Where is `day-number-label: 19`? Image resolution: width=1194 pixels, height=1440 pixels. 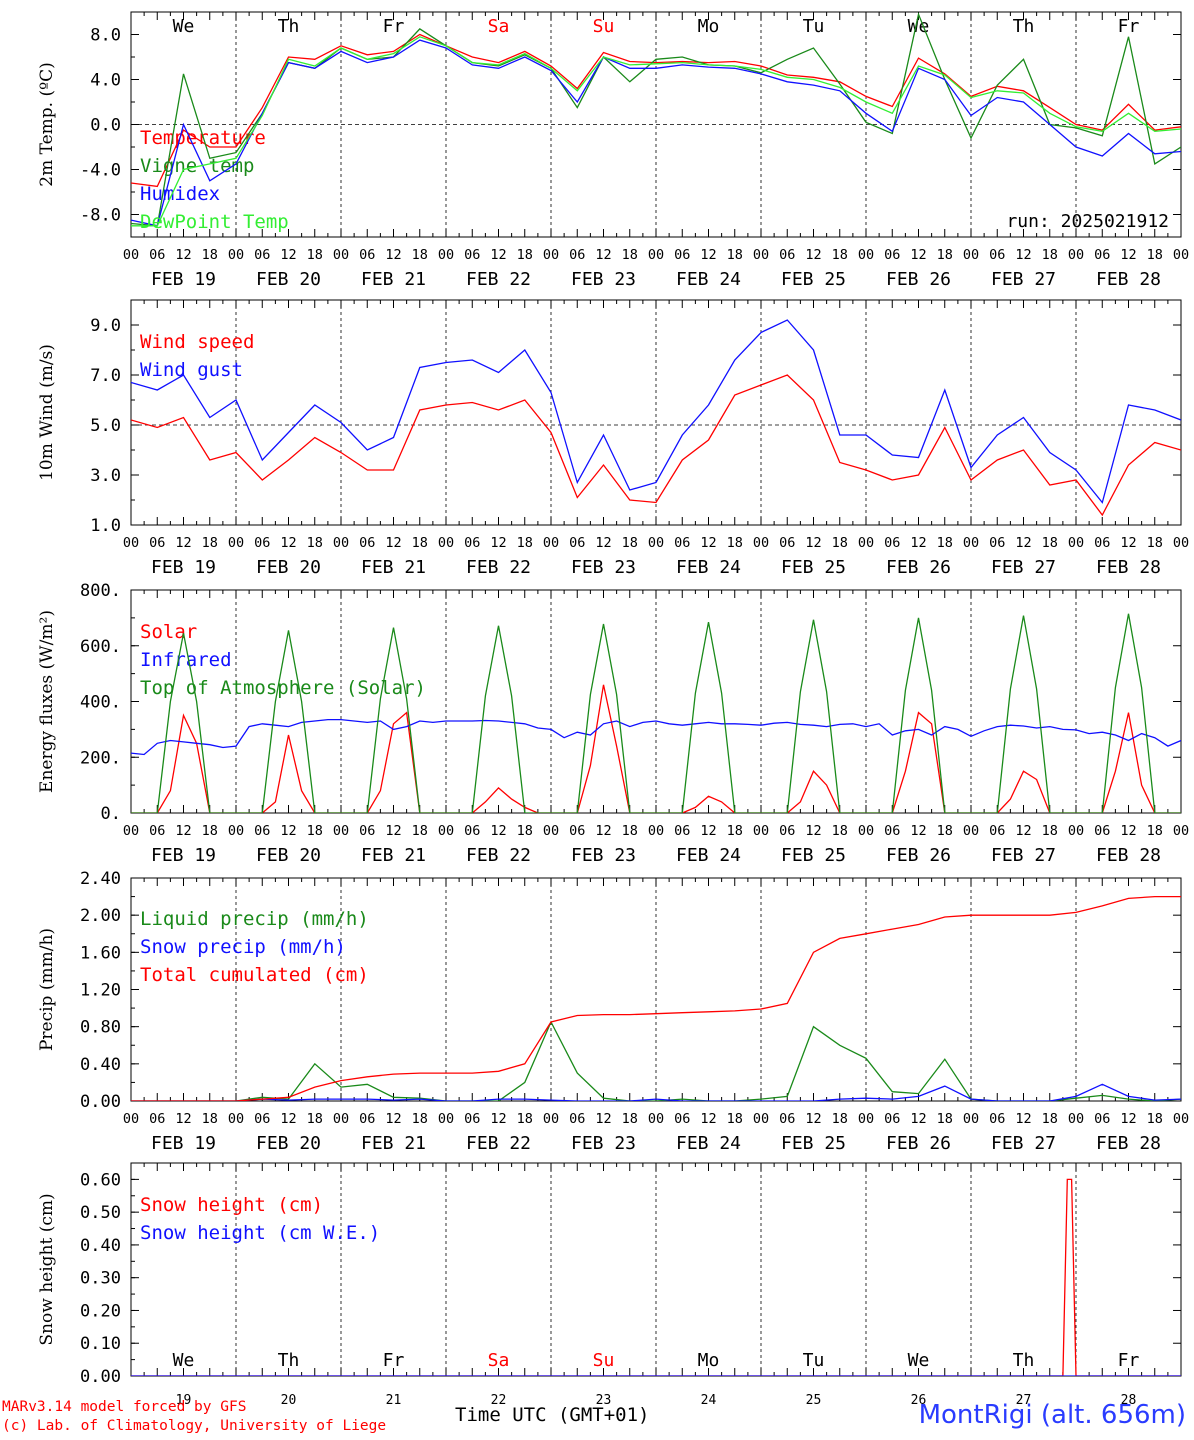 day-number-label: 19 is located at coordinates (184, 1400).